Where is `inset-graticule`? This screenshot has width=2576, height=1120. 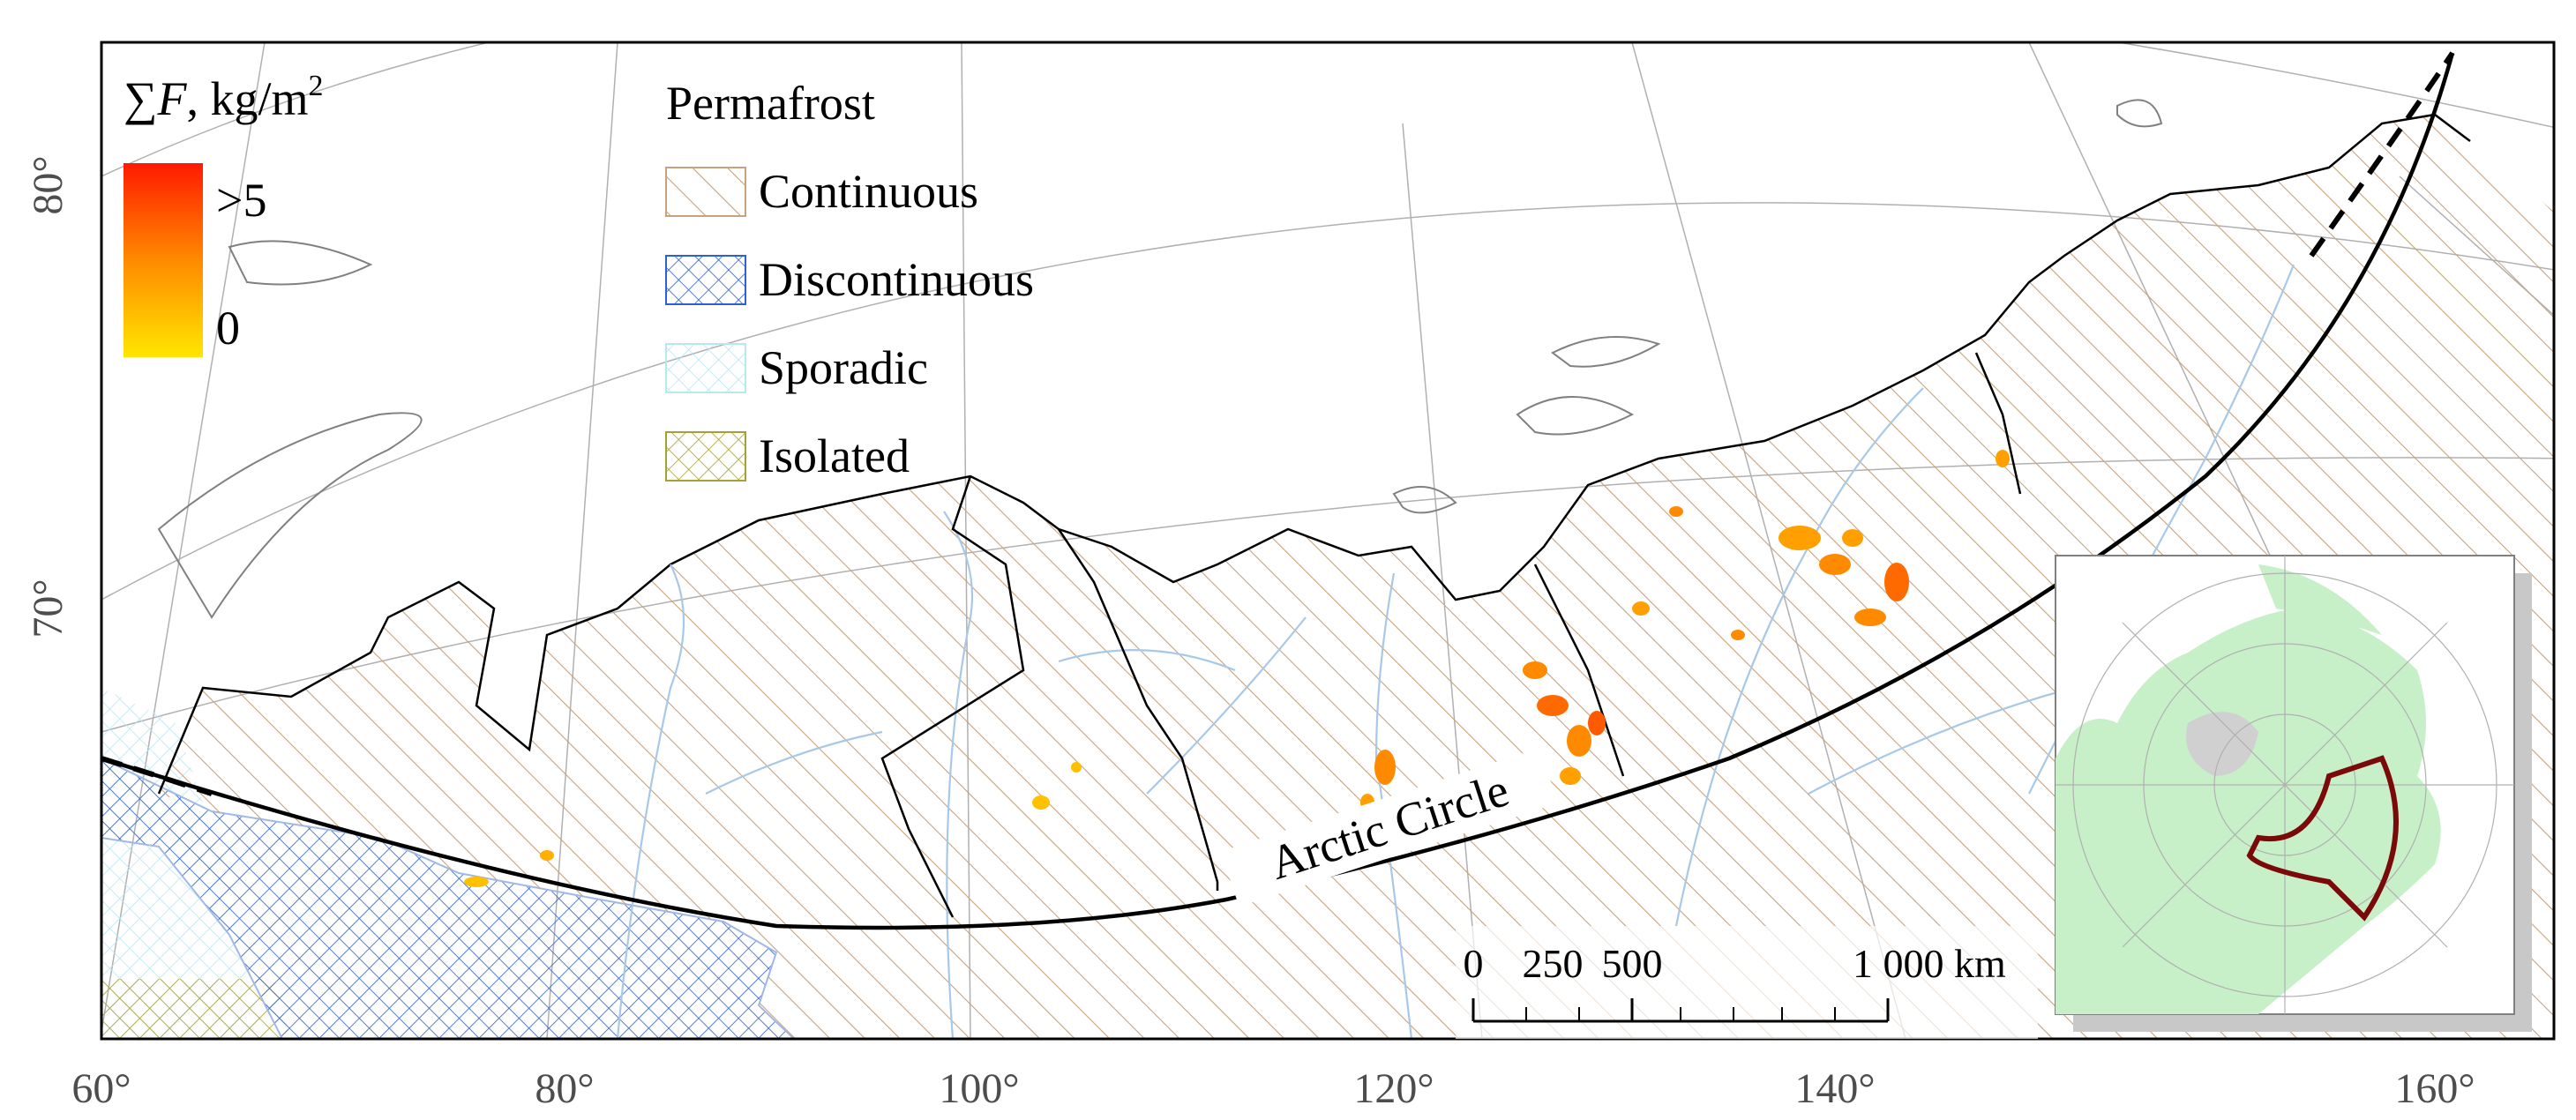
inset-graticule is located at coordinates (2285, 785).